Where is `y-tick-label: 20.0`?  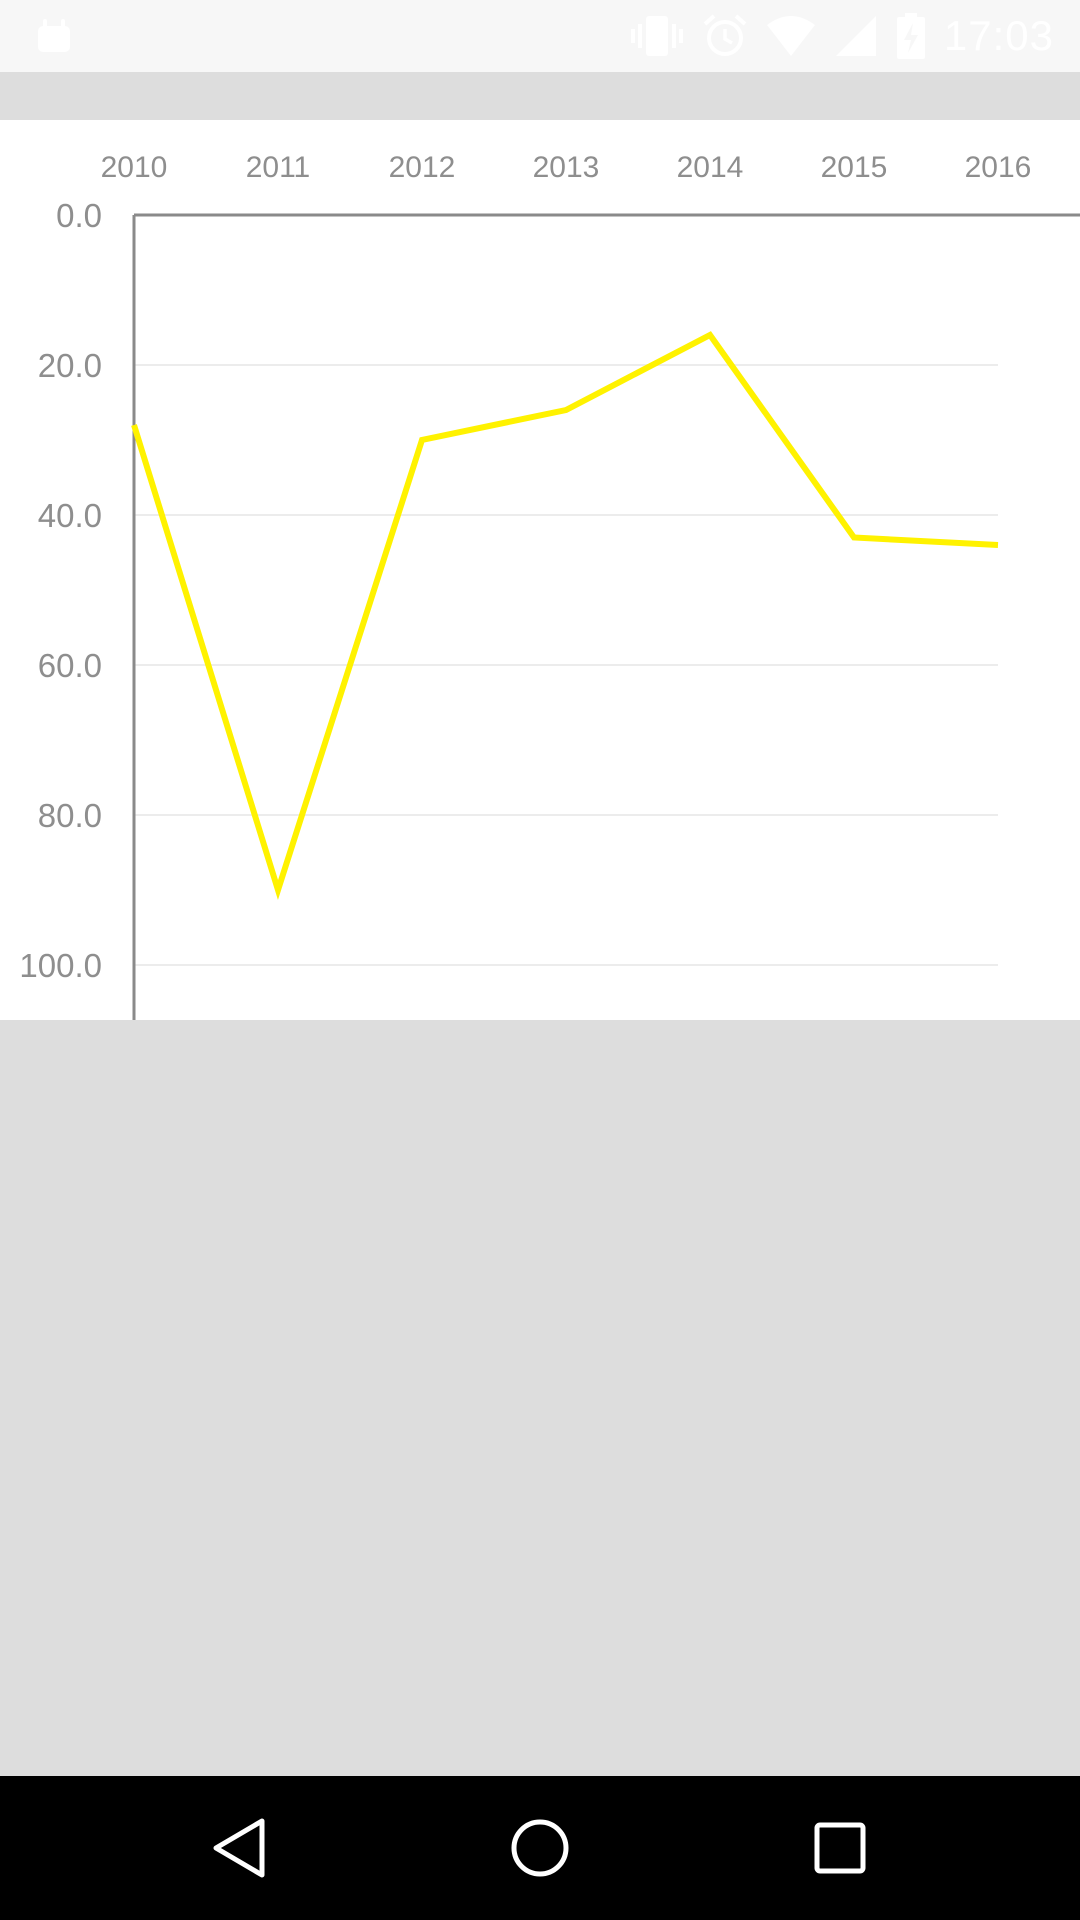 y-tick-label: 20.0 is located at coordinates (70, 365).